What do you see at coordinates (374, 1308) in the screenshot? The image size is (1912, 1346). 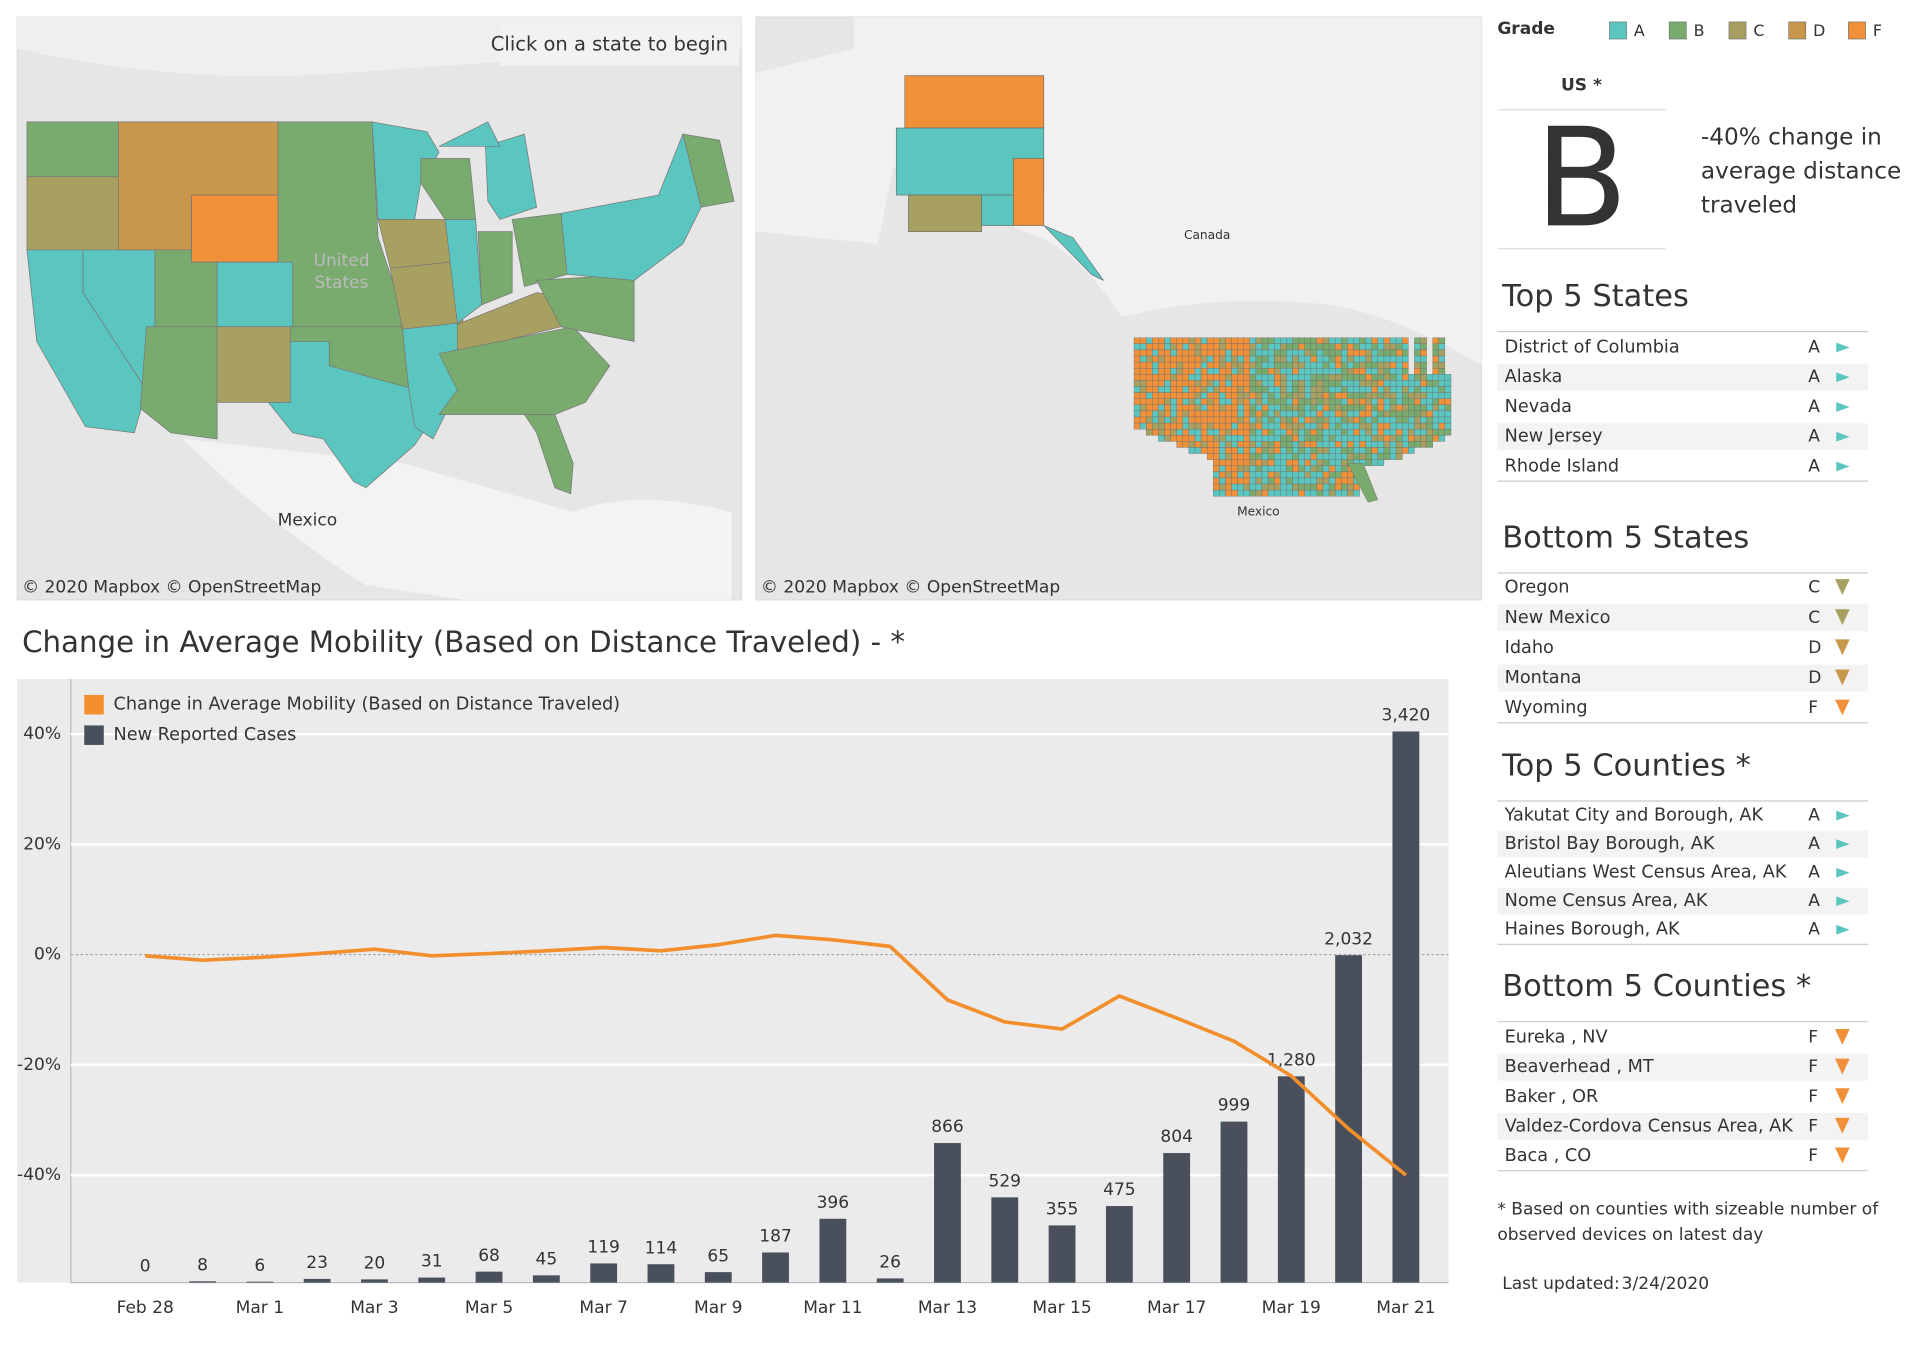 I see `x-tick-label: Mar 3` at bounding box center [374, 1308].